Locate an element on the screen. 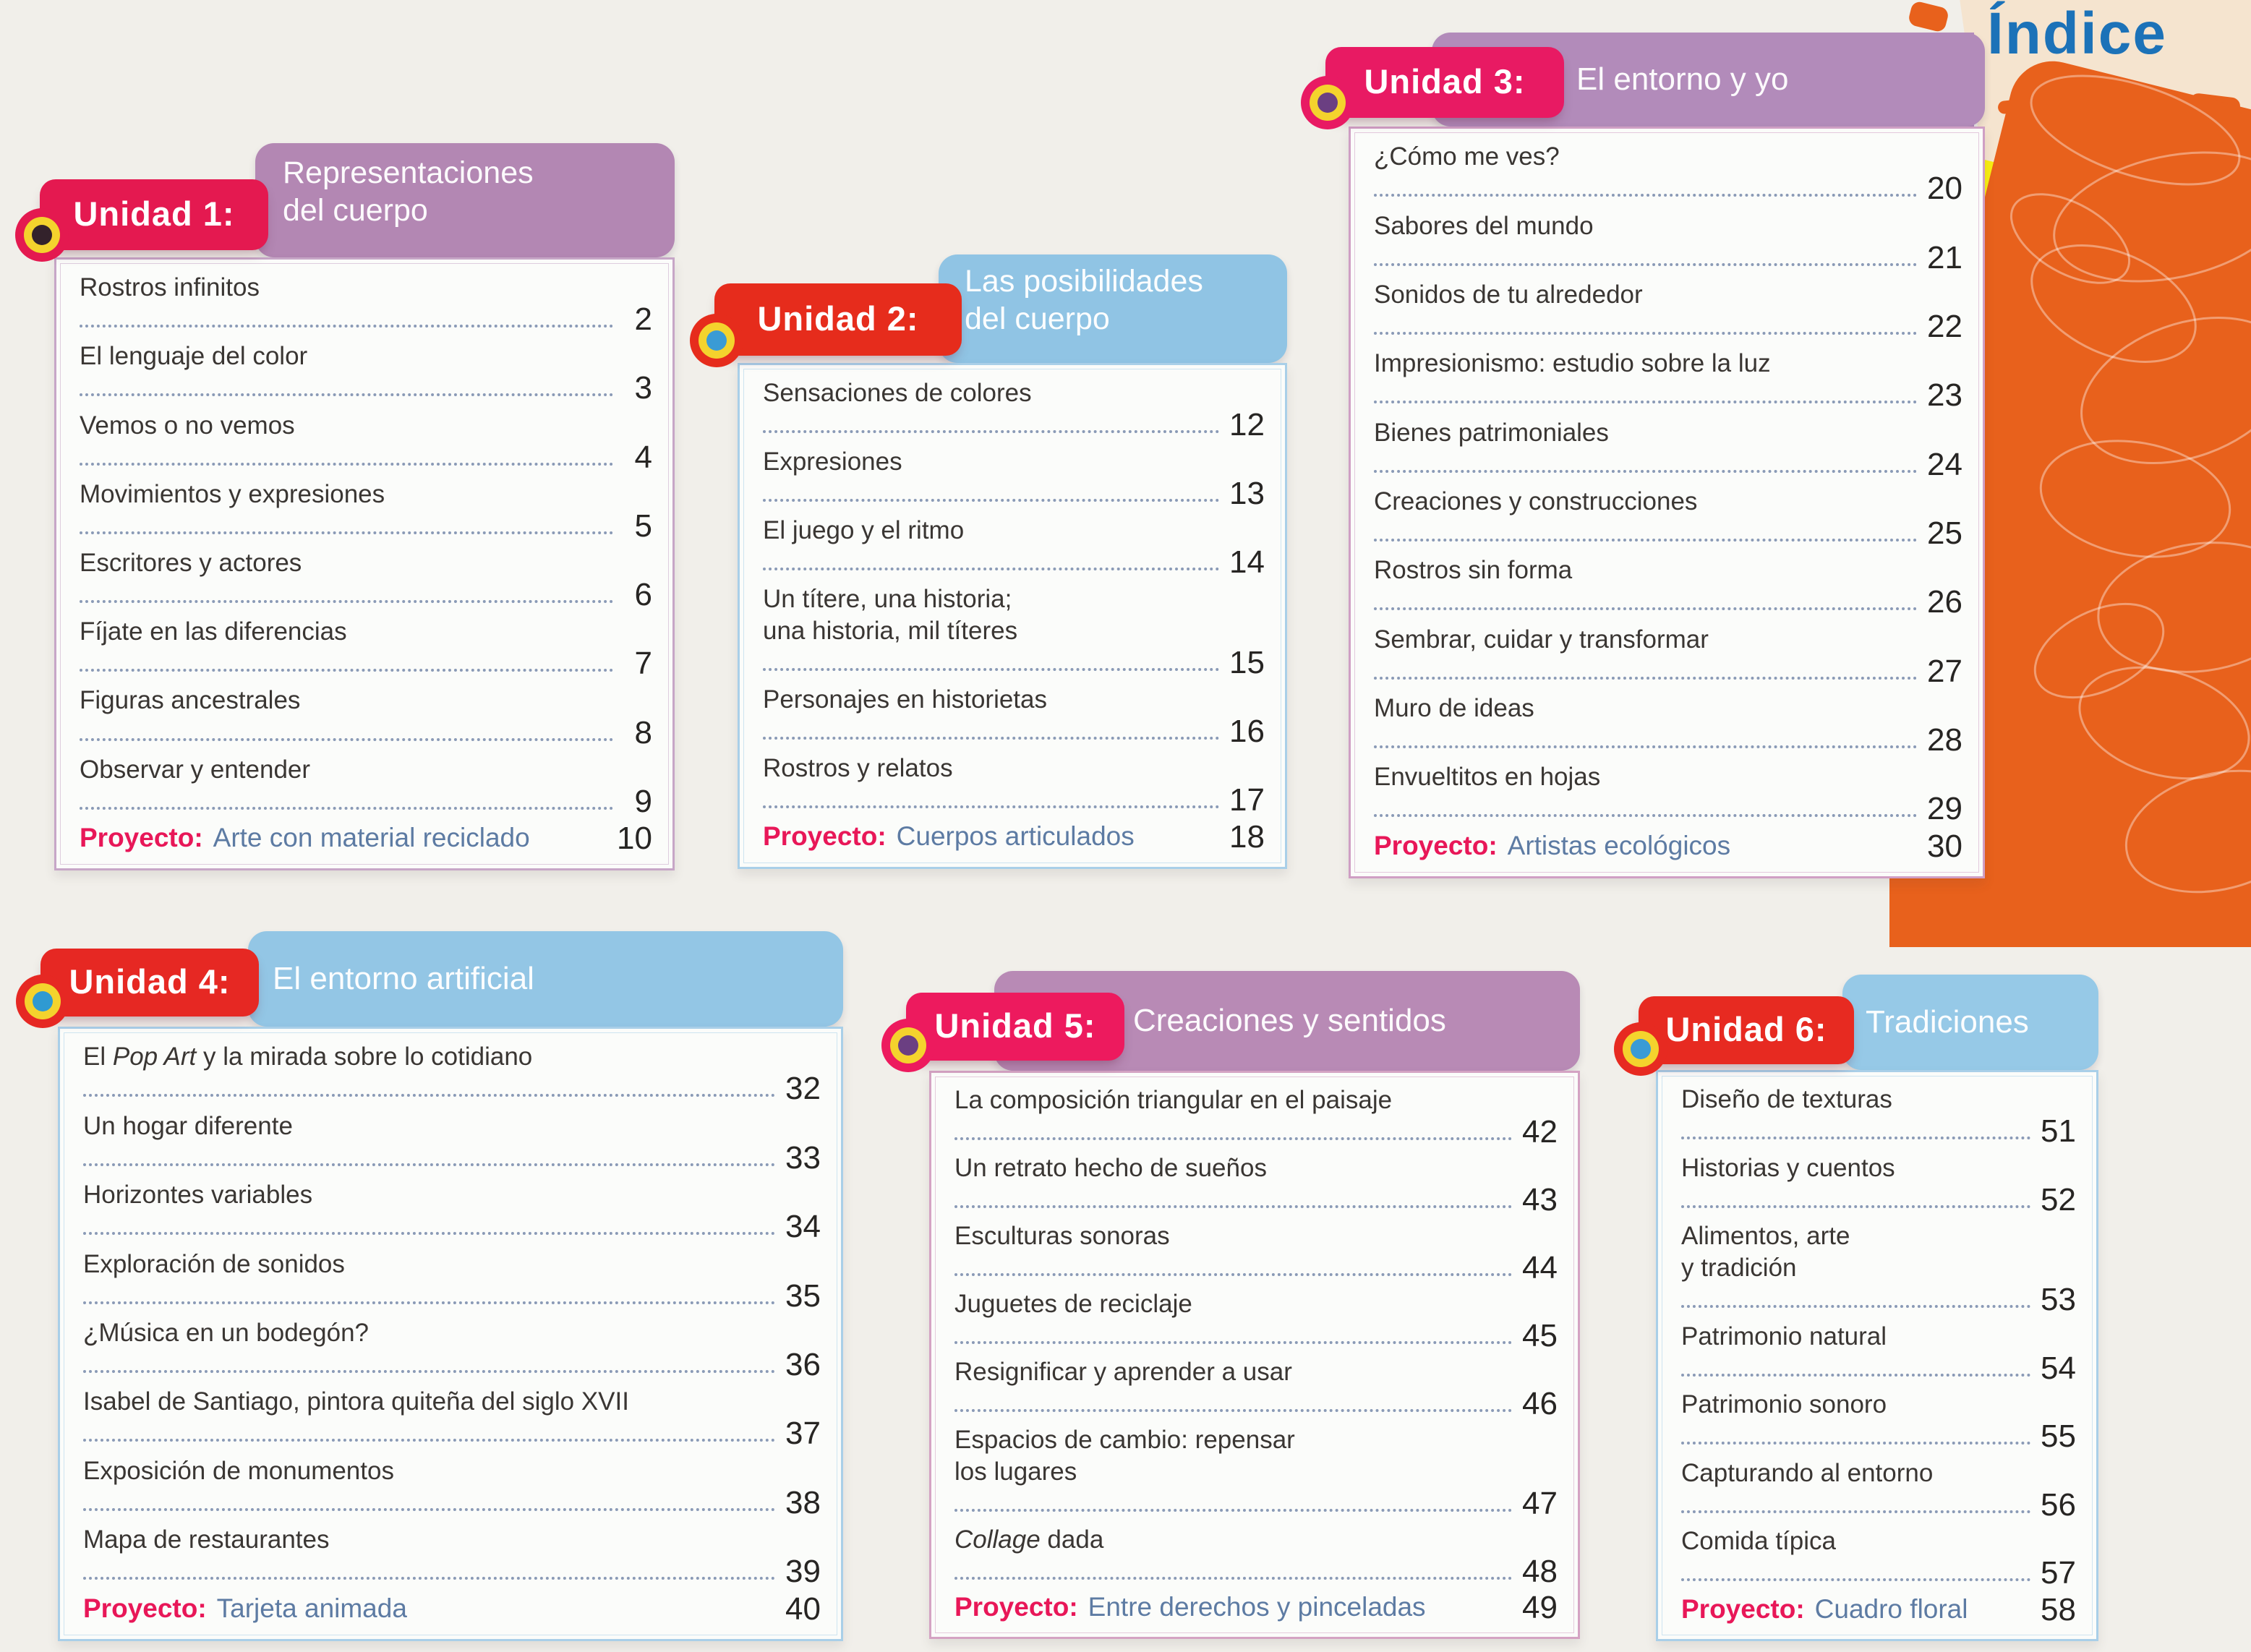 The width and height of the screenshot is (2251, 1652). toc-entry: Expresiones 13 is located at coordinates (1014, 478).